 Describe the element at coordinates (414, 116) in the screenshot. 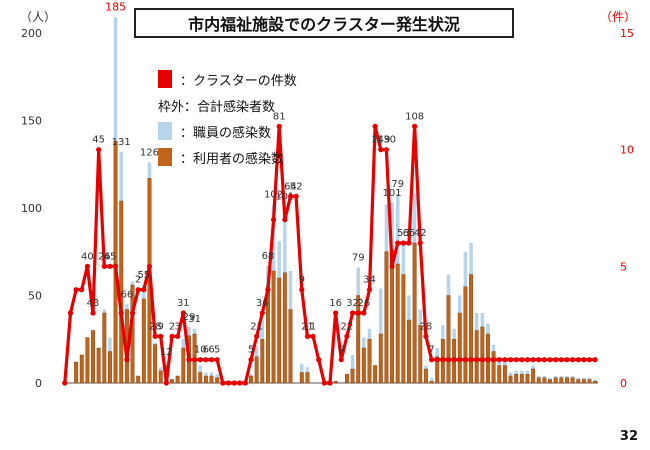

I see `total-data-label: 108` at that location.